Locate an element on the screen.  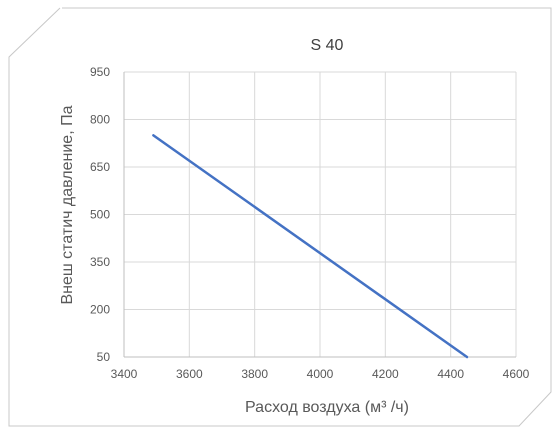
x-tick-label: 4200 is located at coordinates (385, 374).